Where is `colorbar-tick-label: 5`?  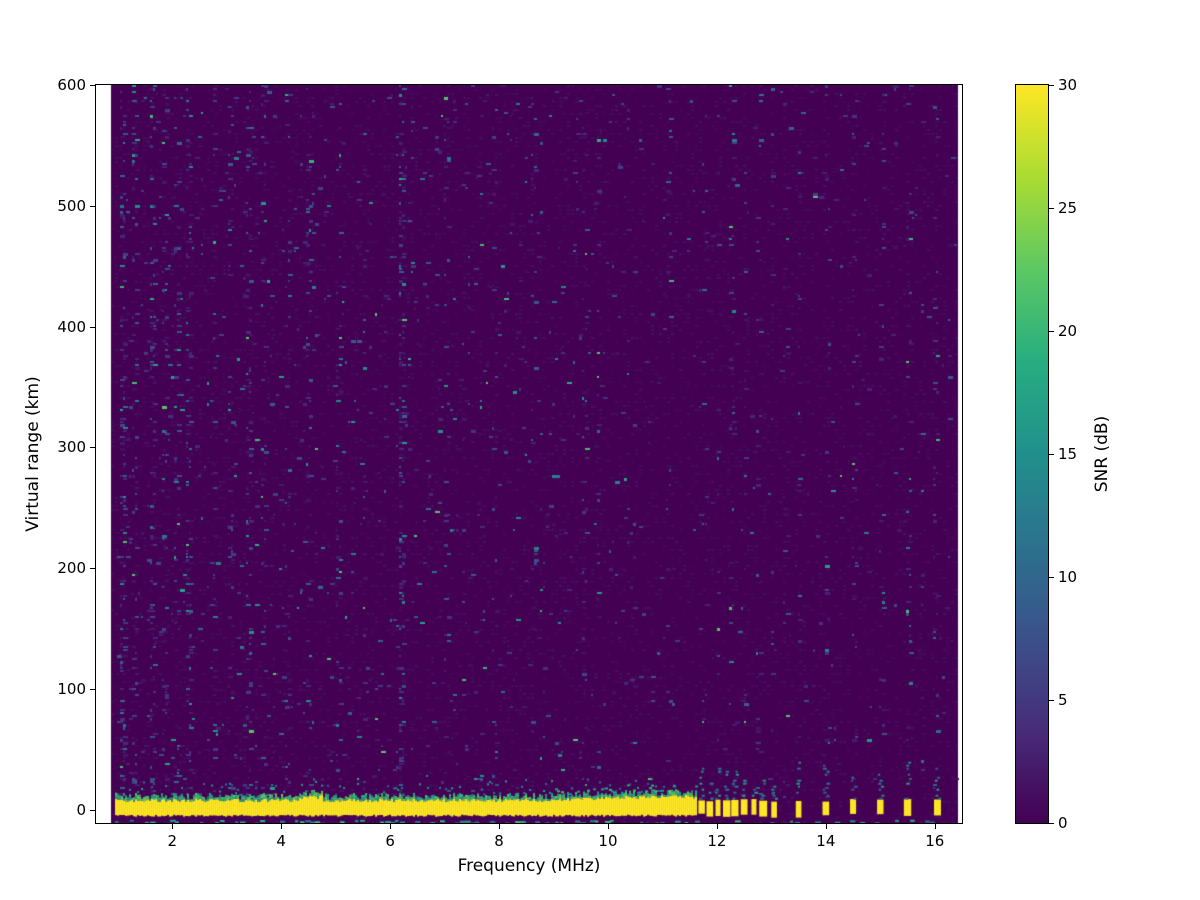
colorbar-tick-label: 5 is located at coordinates (1063, 700).